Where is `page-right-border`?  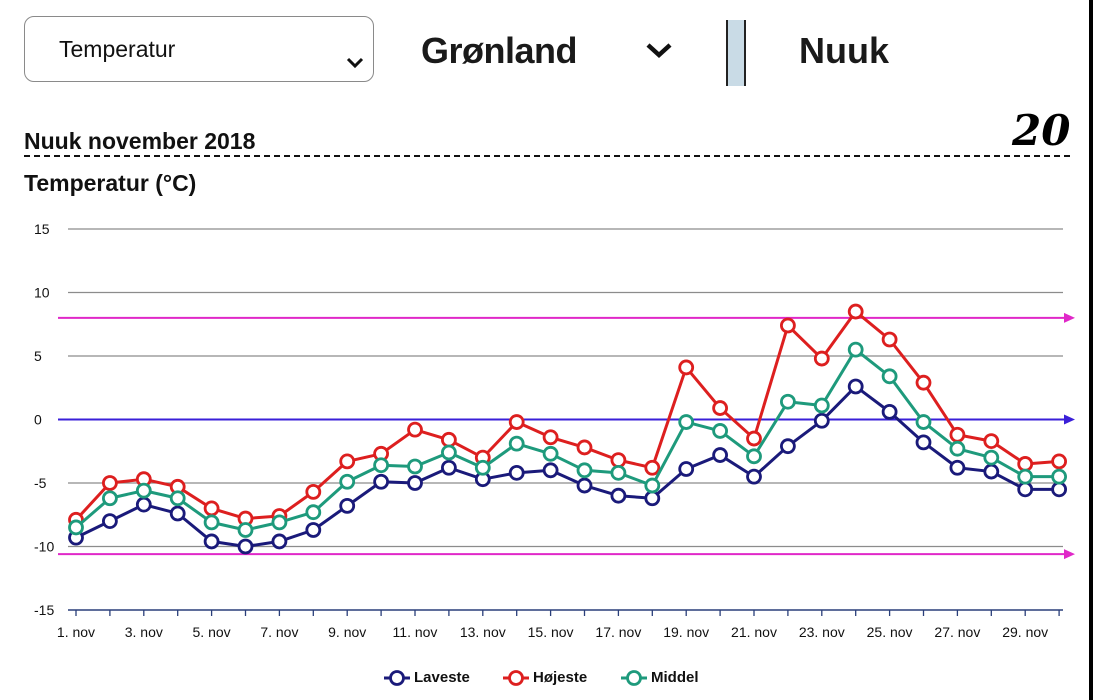
page-right-border is located at coordinates (1091, 350).